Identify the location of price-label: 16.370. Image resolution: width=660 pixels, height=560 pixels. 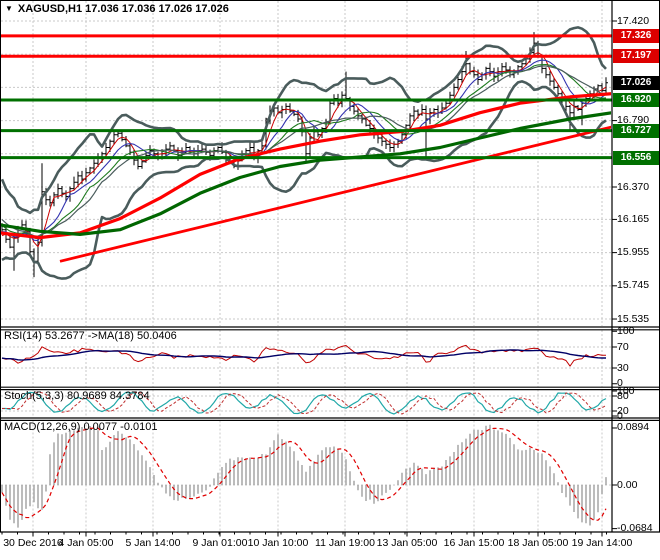
(633, 186).